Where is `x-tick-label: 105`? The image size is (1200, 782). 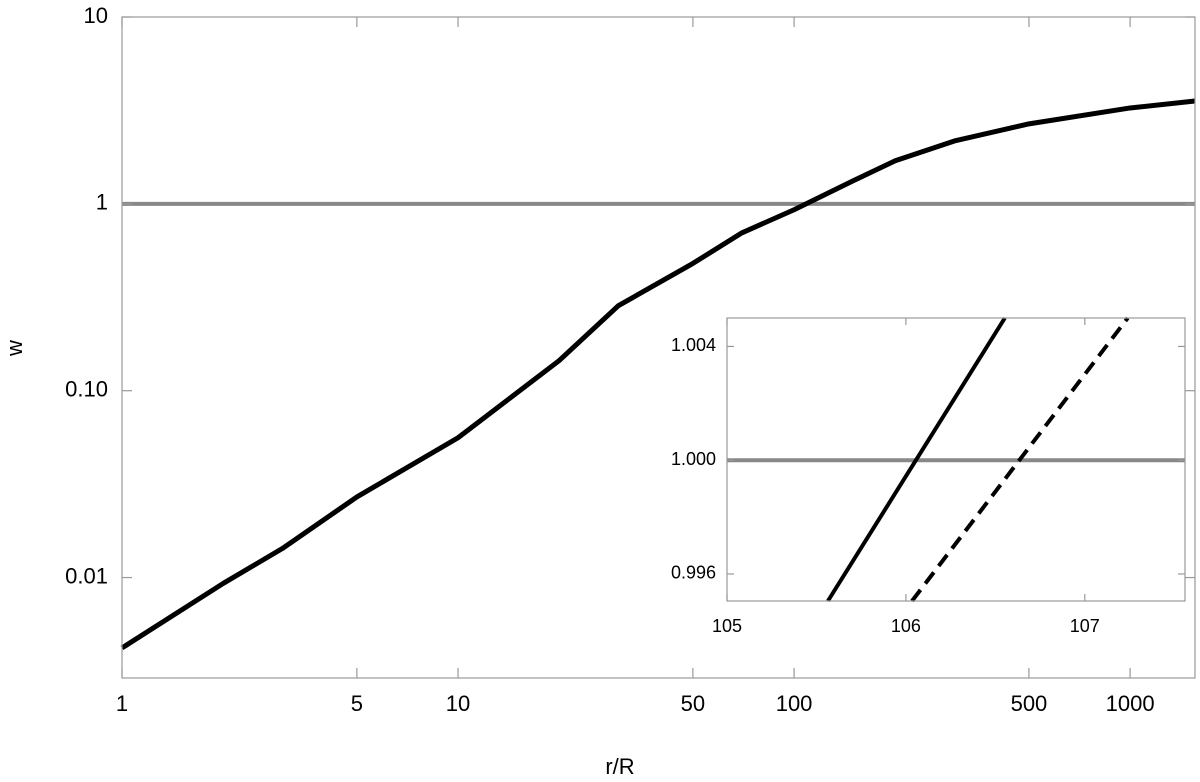
x-tick-label: 105 is located at coordinates (727, 626).